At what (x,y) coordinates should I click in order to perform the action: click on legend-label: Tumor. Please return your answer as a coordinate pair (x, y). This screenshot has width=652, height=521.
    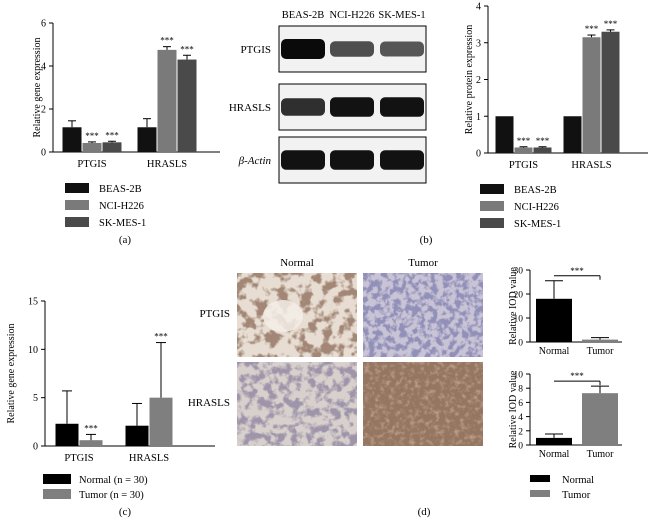
    Looking at the image, I should click on (576, 495).